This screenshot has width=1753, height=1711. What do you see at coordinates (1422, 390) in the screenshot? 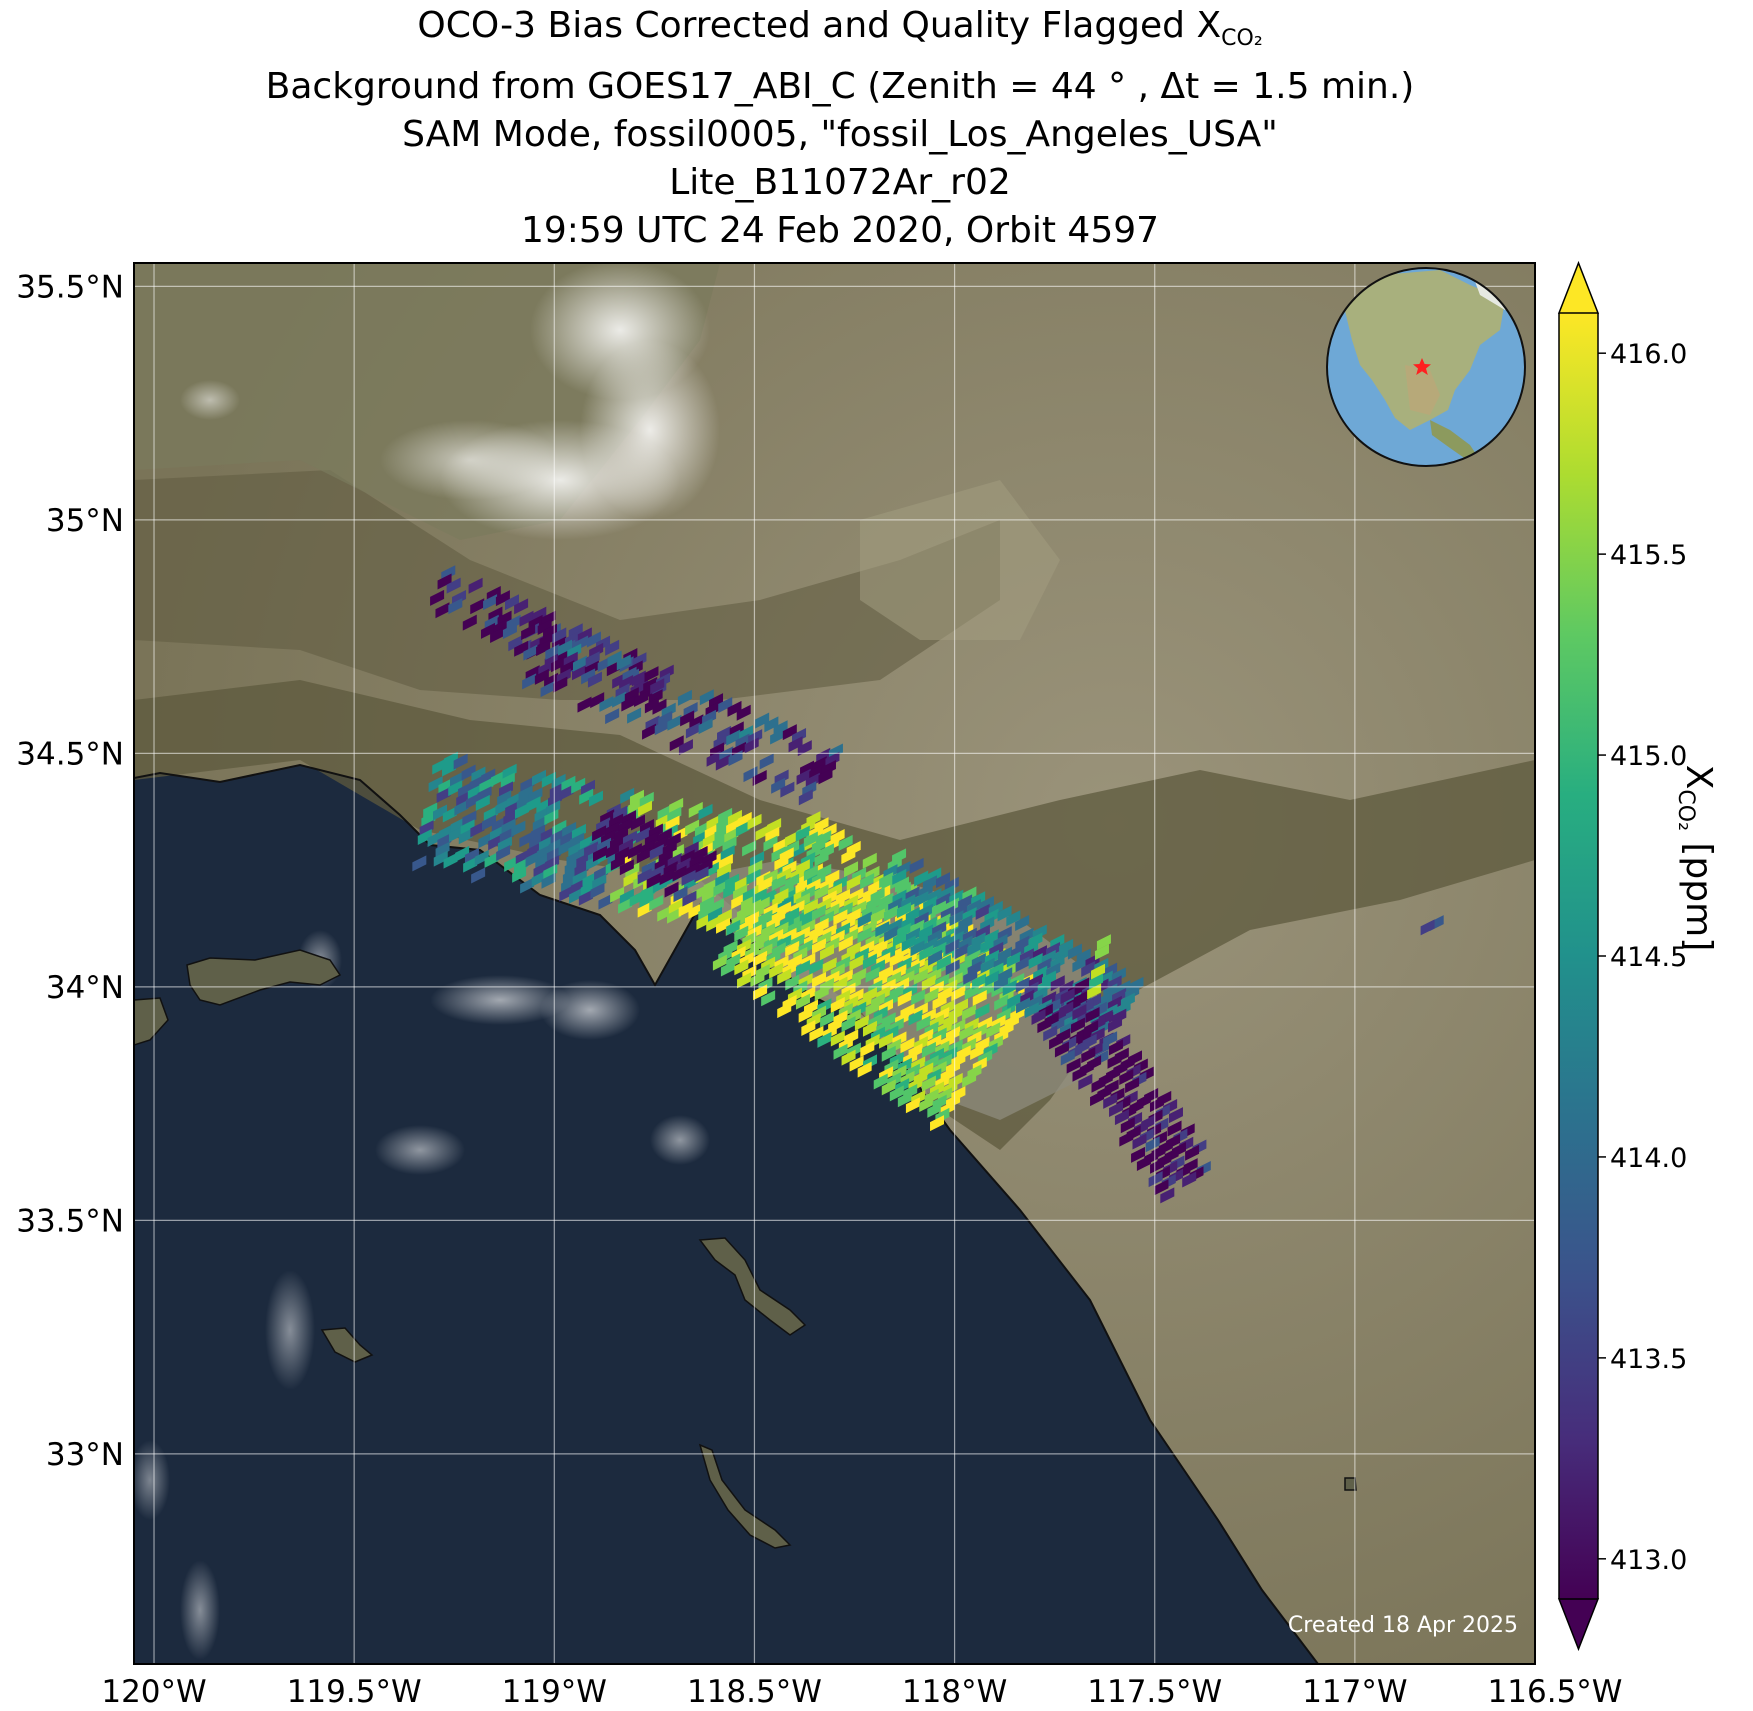
I see `mexico-desert` at bounding box center [1422, 390].